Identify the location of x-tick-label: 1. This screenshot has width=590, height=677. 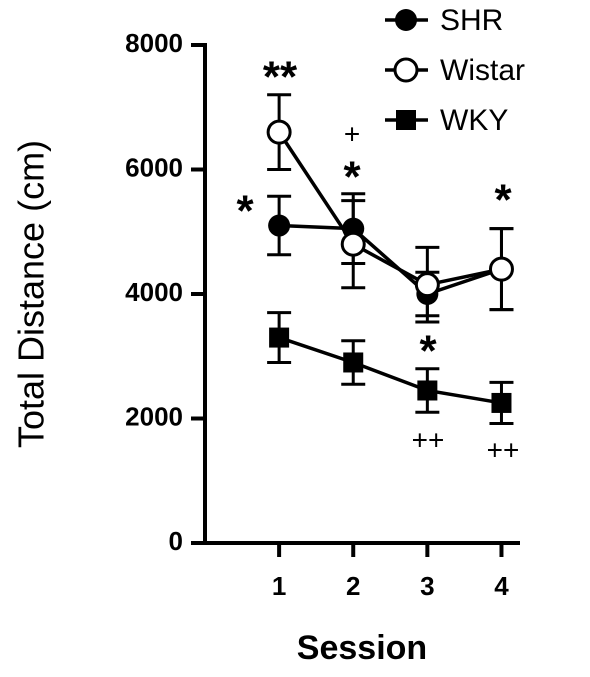
(279, 586).